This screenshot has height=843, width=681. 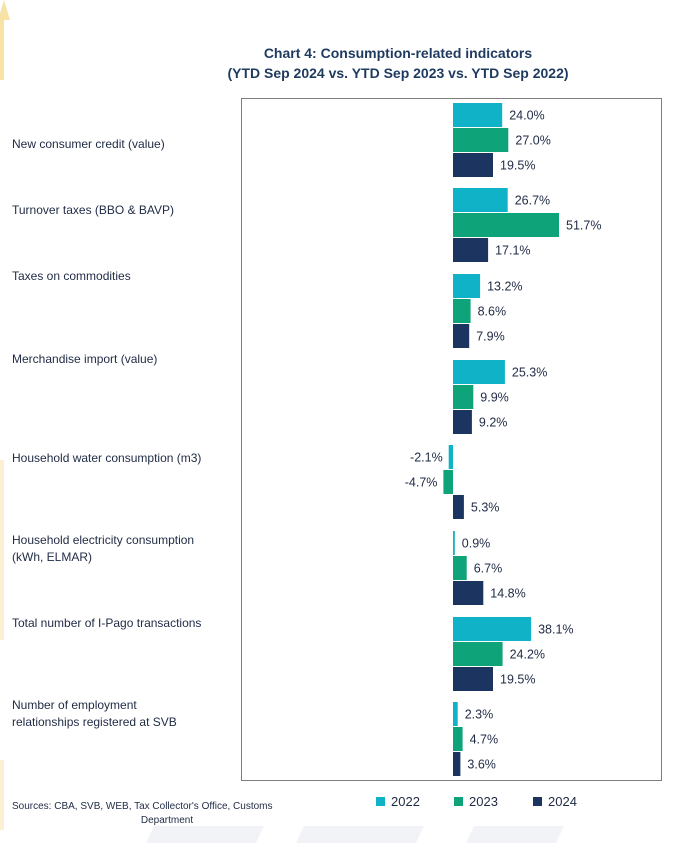 What do you see at coordinates (461, 336) in the screenshot?
I see `bar-taxes-on-commodities-2024` at bounding box center [461, 336].